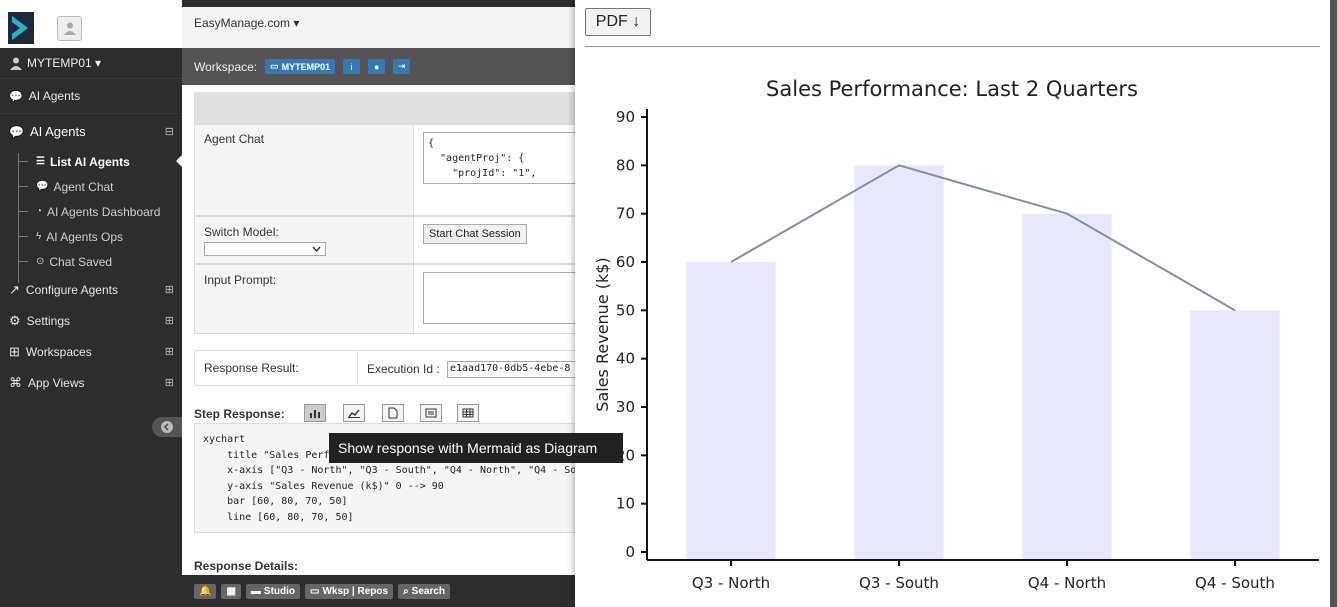  Describe the element at coordinates (502, 298) in the screenshot. I see `input-prompt-field` at that location.